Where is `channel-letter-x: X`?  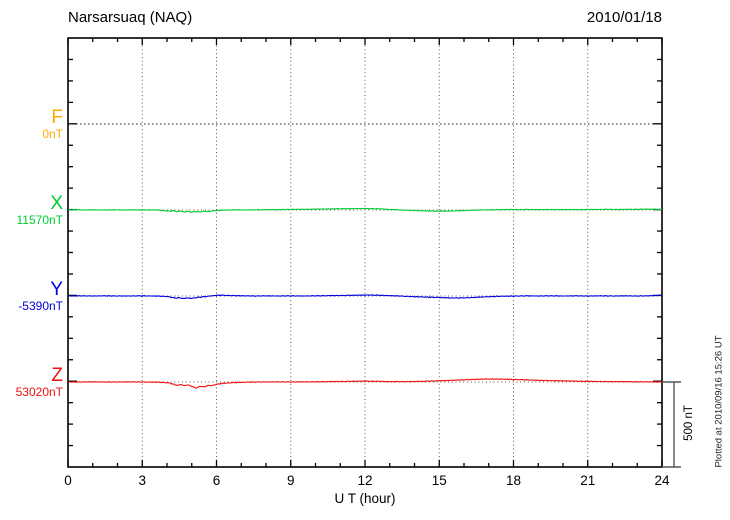
channel-letter-x: X is located at coordinates (56, 203).